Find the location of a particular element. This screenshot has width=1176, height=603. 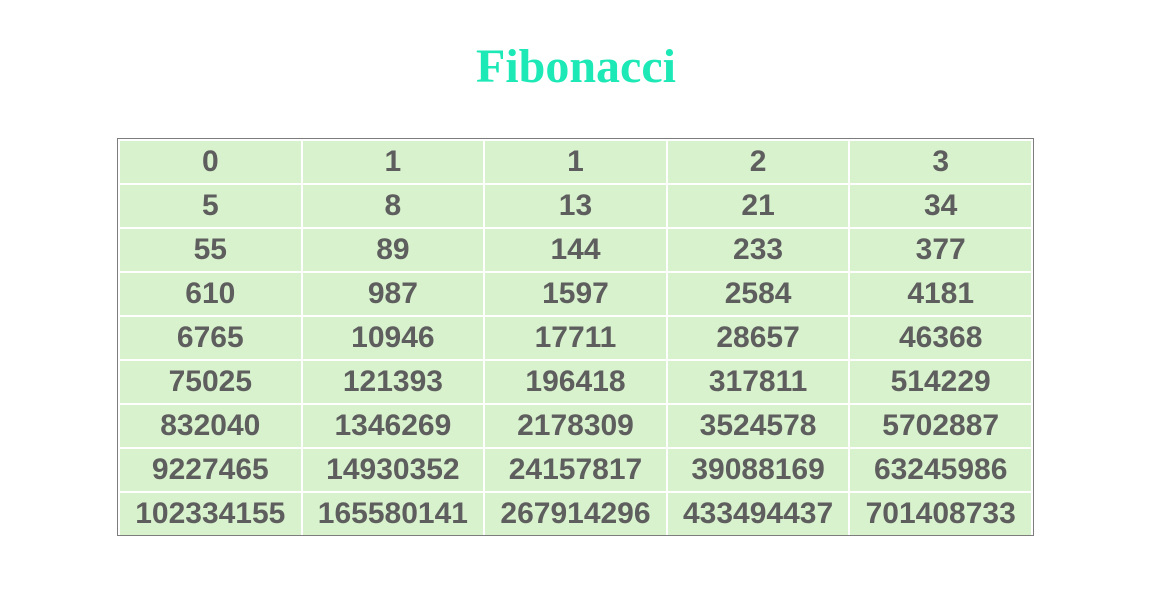

table-cell: 34 is located at coordinates (940, 206).